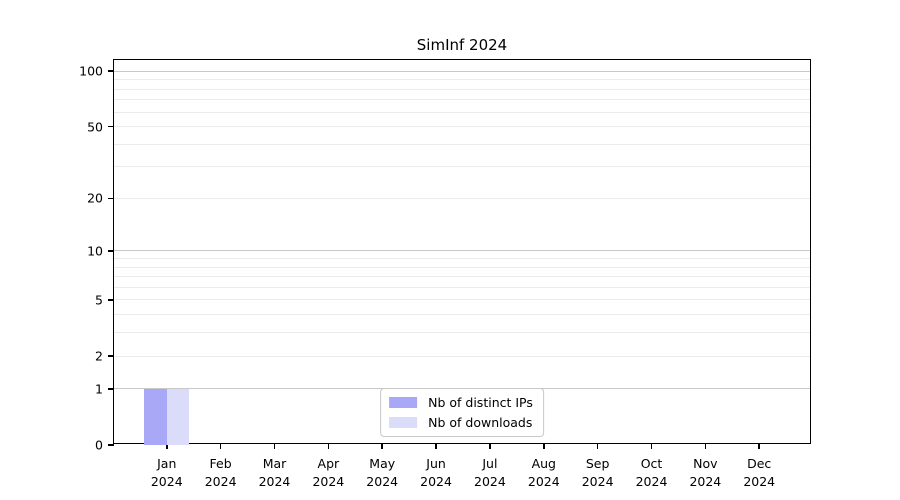  What do you see at coordinates (403, 422) in the screenshot?
I see `legend-swatch-downloads` at bounding box center [403, 422].